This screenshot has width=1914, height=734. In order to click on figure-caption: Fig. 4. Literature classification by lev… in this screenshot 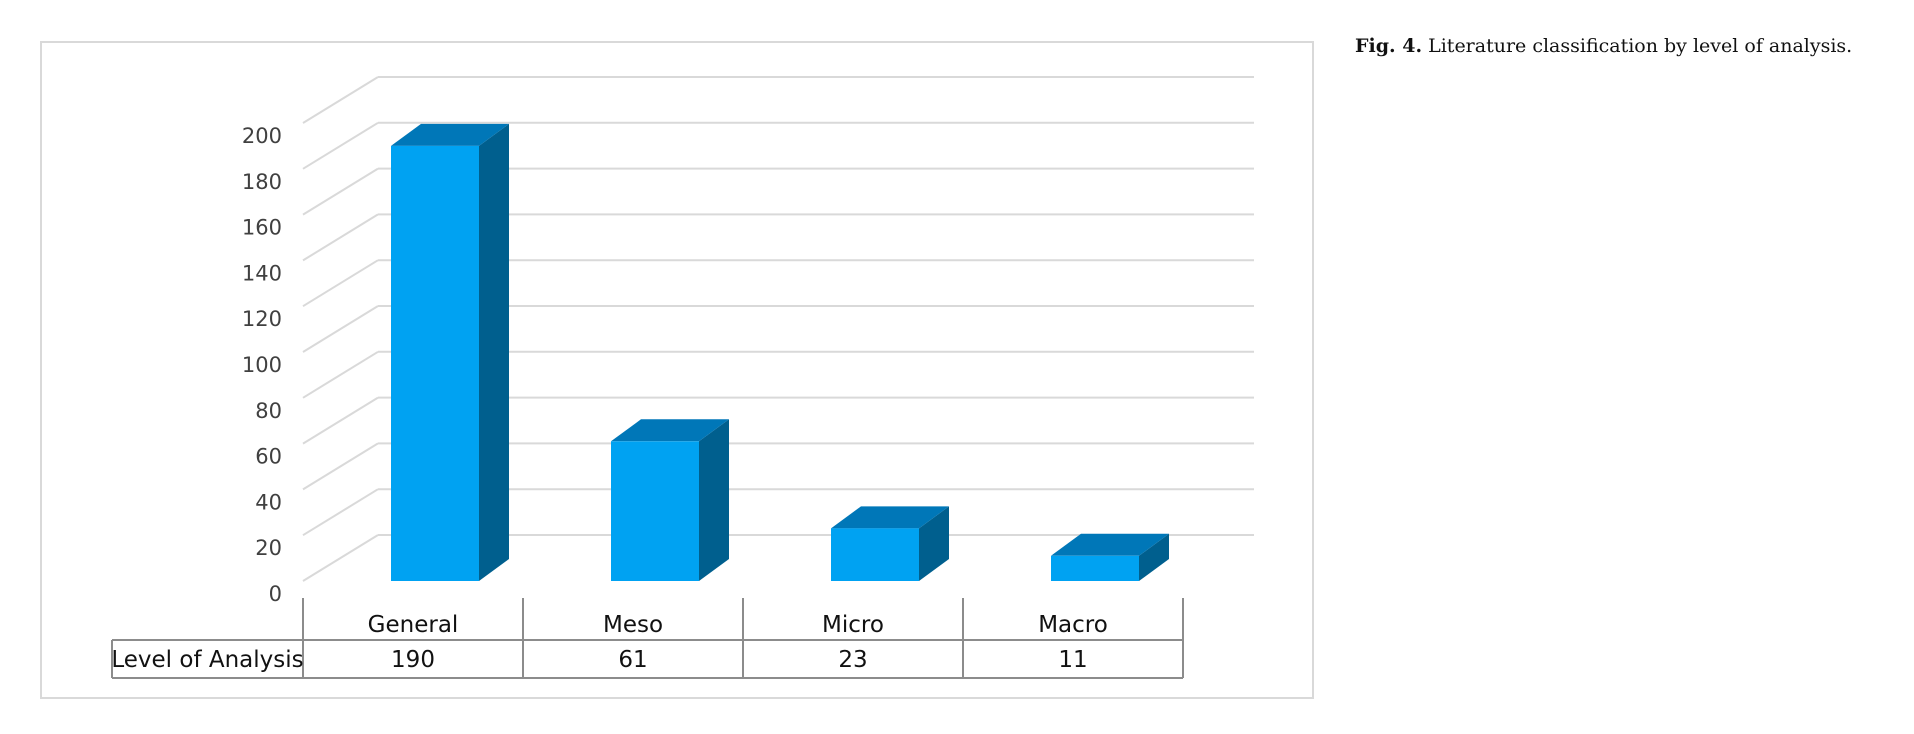, I will do `click(1603, 46)`.